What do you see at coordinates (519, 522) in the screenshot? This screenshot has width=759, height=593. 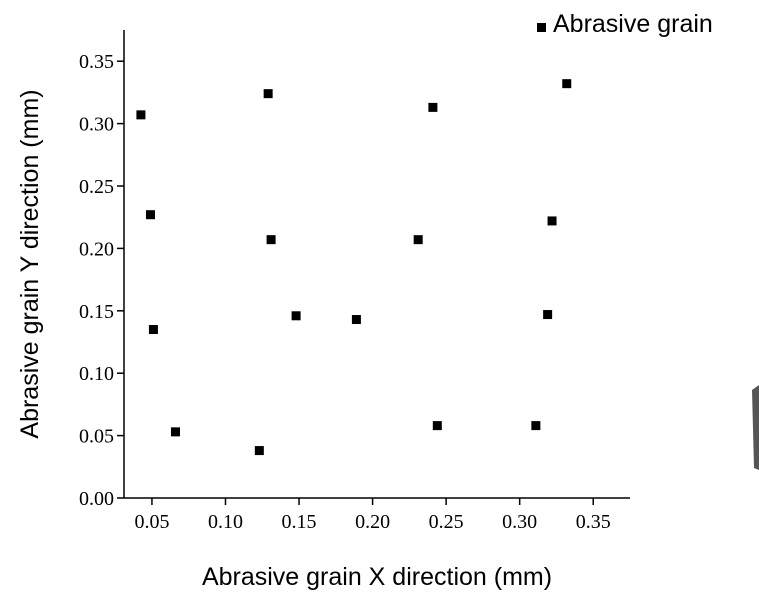 I see `x-tick-label: 0.30` at bounding box center [519, 522].